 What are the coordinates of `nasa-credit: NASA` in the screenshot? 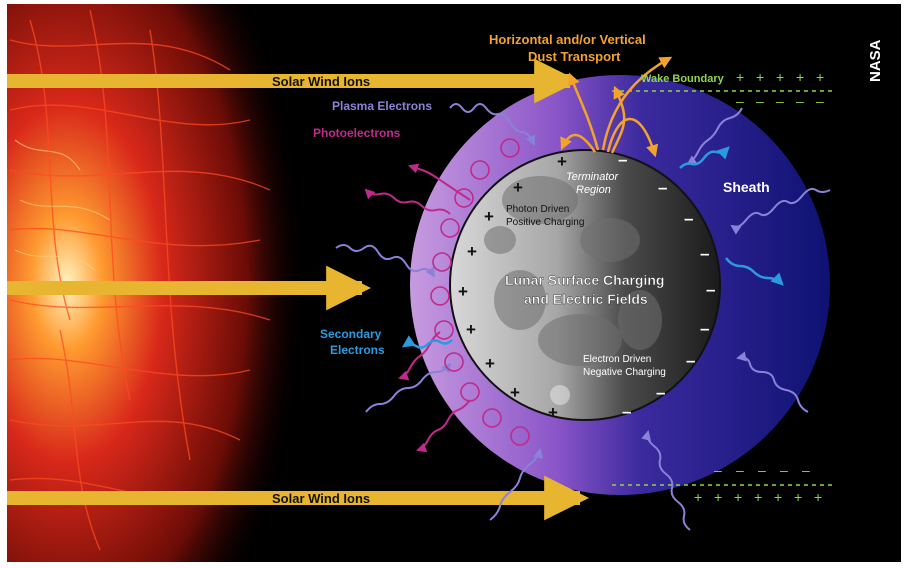 It's located at (875, 60).